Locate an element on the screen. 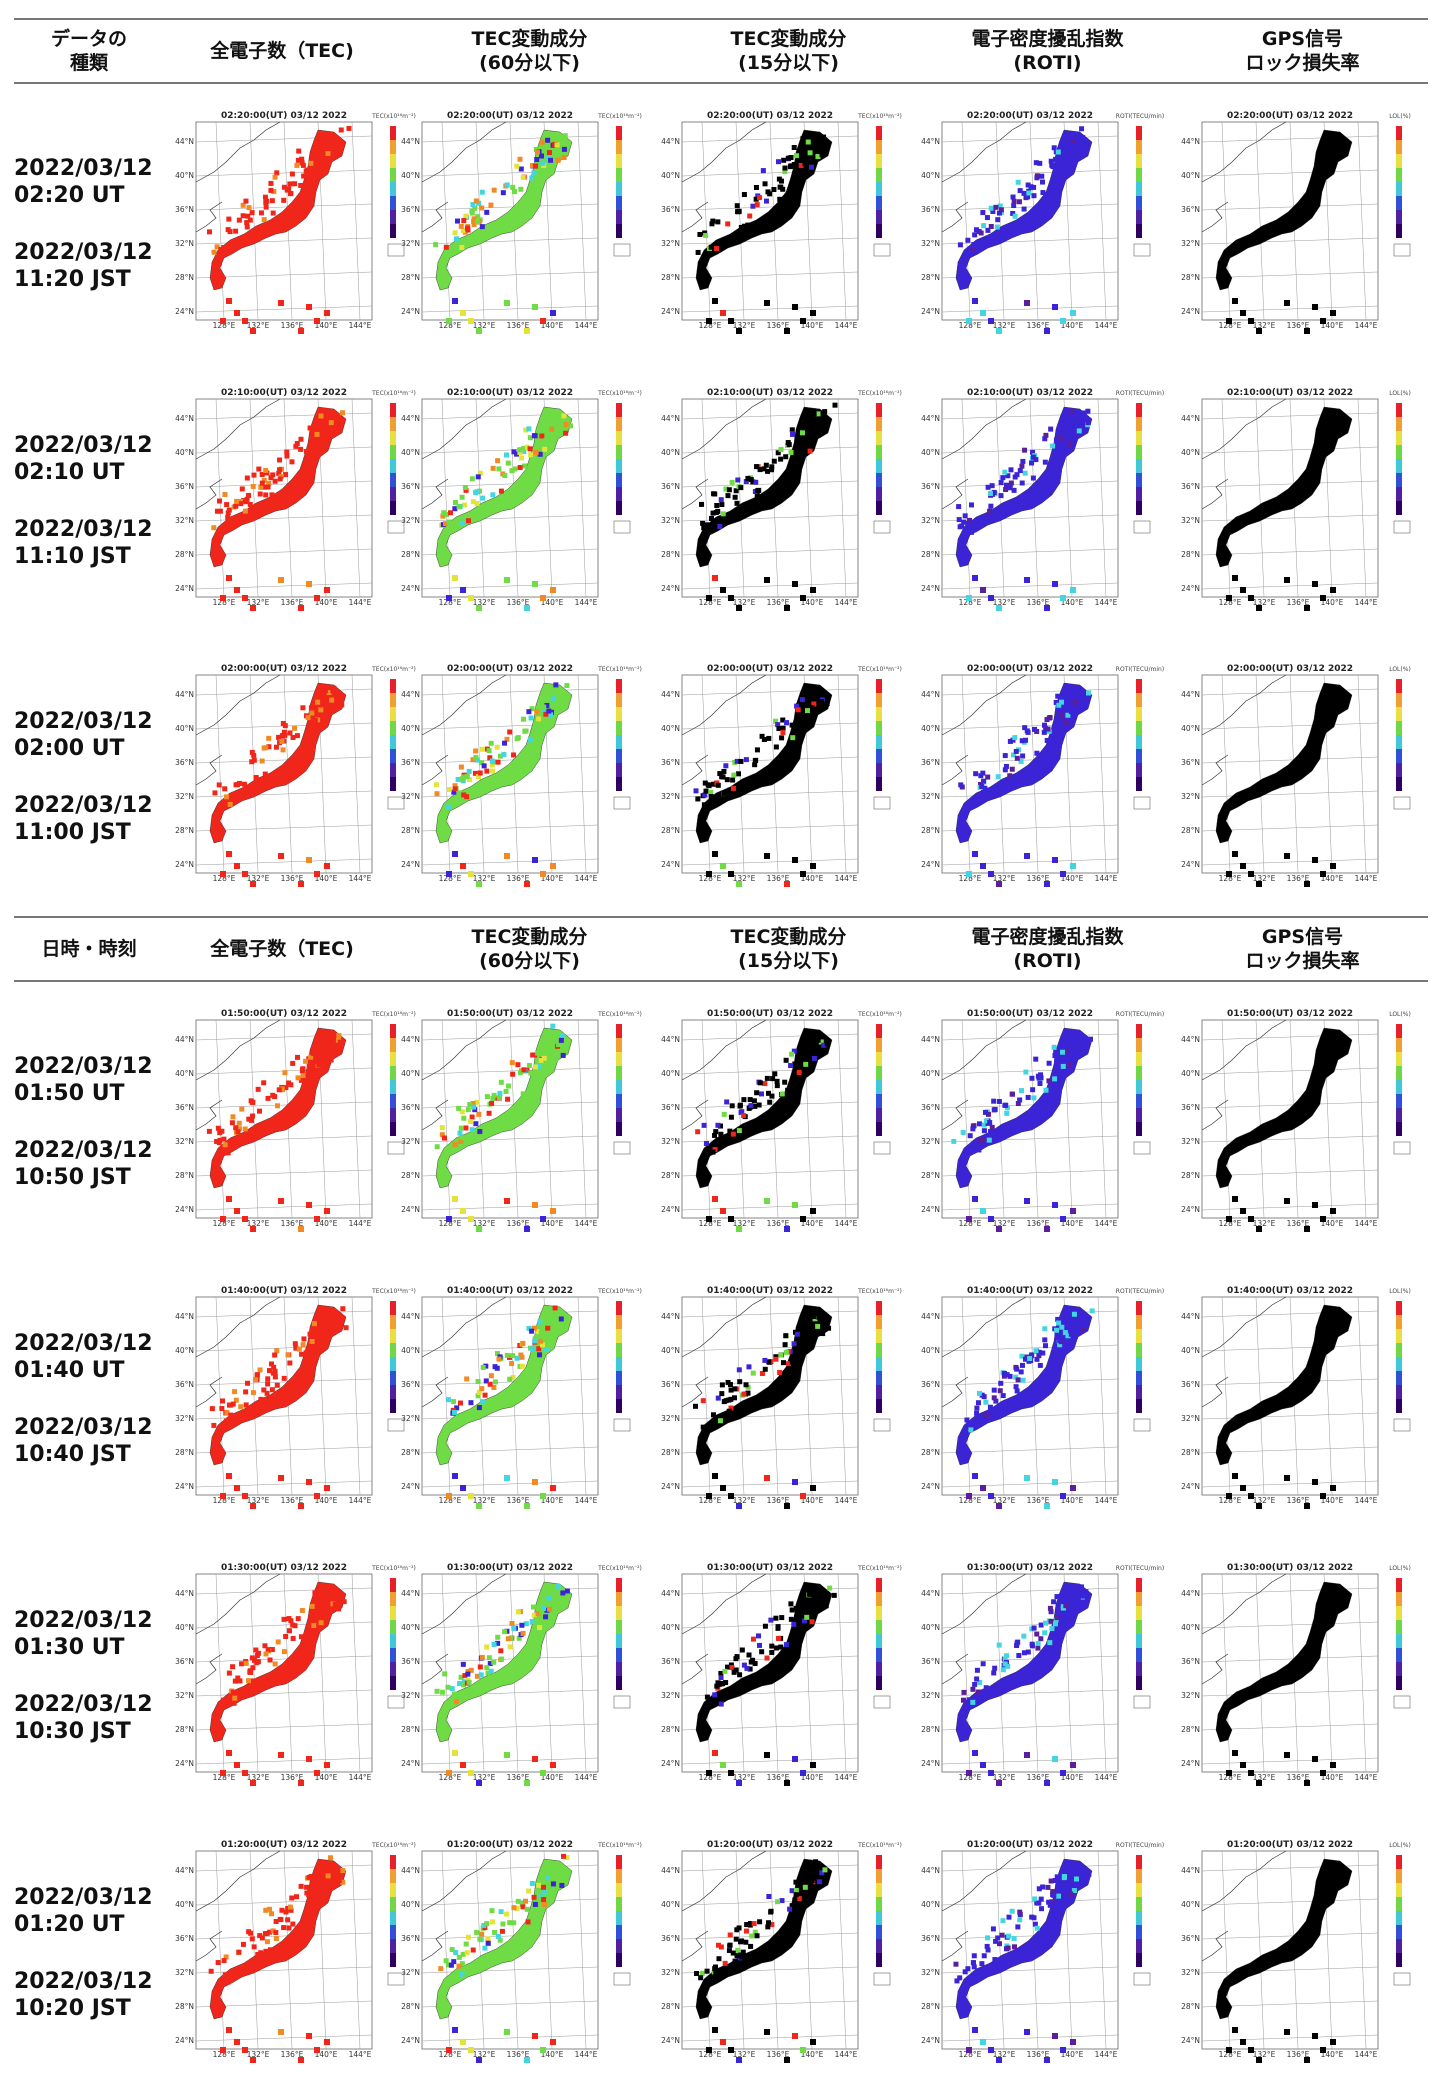 The image size is (1440, 2083). colorbar-unit: ROTI(TECU/min) is located at coordinates (1140, 393).